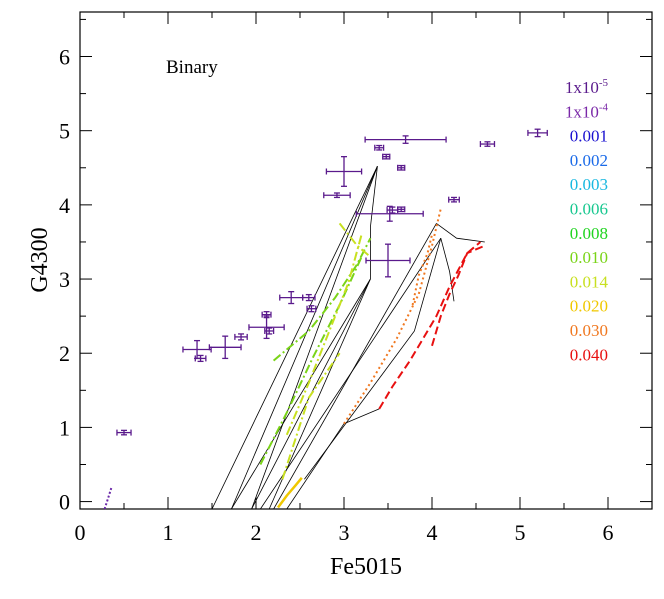  What do you see at coordinates (64, 131) in the screenshot?
I see `y-tick-label: 5` at bounding box center [64, 131].